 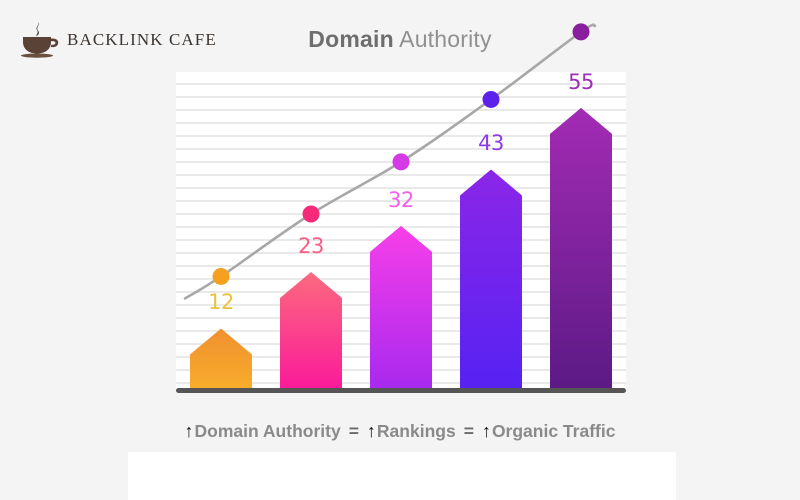 I want to click on page-title: Domain Authority, so click(x=400, y=39).